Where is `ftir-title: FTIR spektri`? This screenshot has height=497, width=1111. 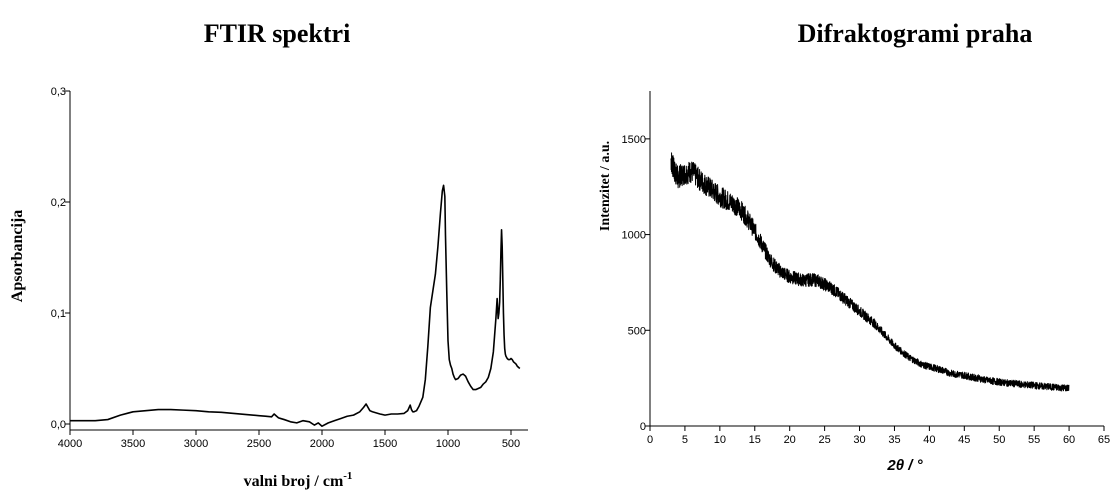
ftir-title: FTIR spektri is located at coordinates (277, 33).